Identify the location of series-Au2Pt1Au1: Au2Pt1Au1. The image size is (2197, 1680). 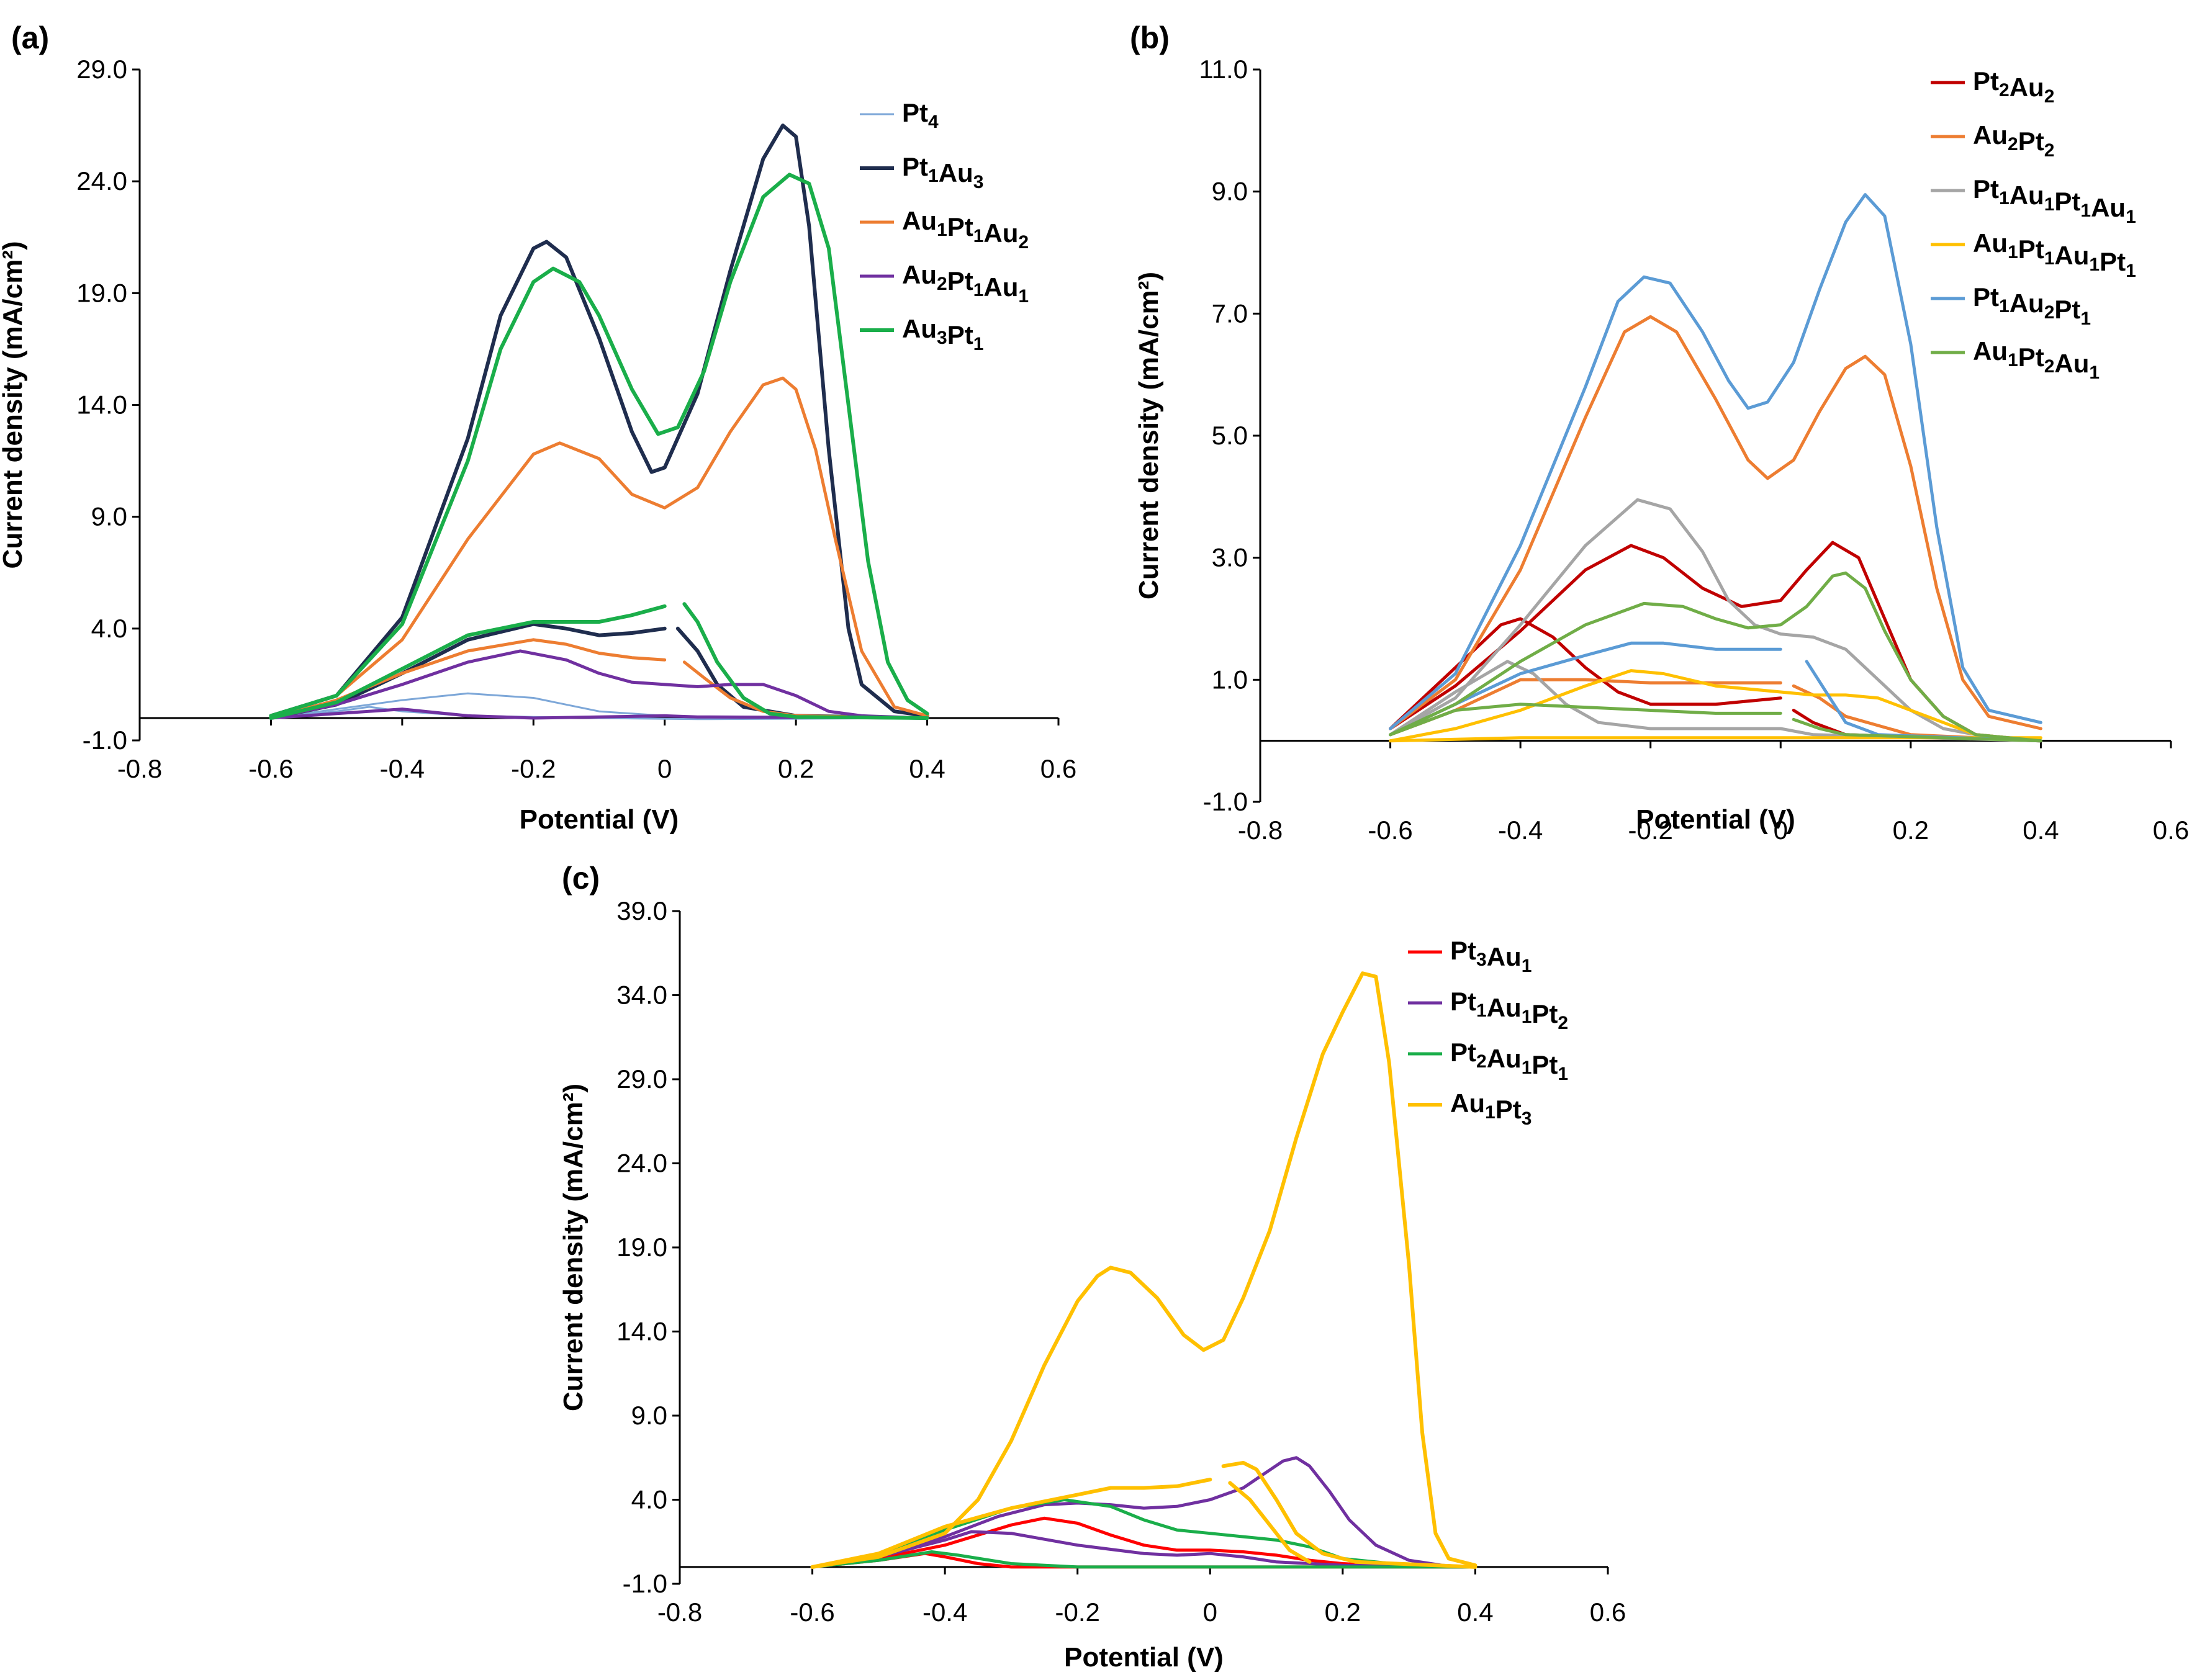
(649, 490).